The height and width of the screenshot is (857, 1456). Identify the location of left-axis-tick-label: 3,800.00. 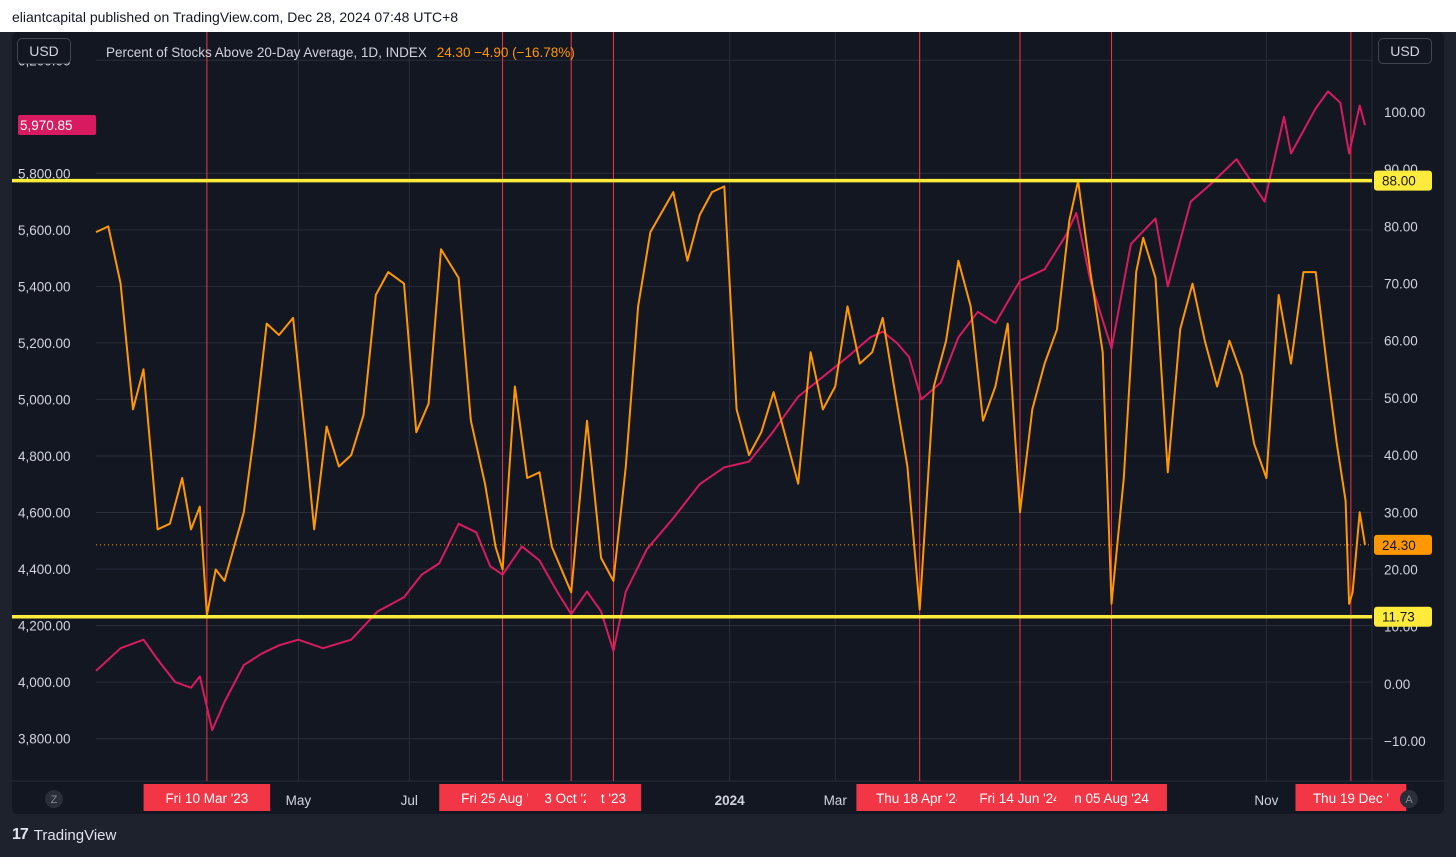
(44, 739).